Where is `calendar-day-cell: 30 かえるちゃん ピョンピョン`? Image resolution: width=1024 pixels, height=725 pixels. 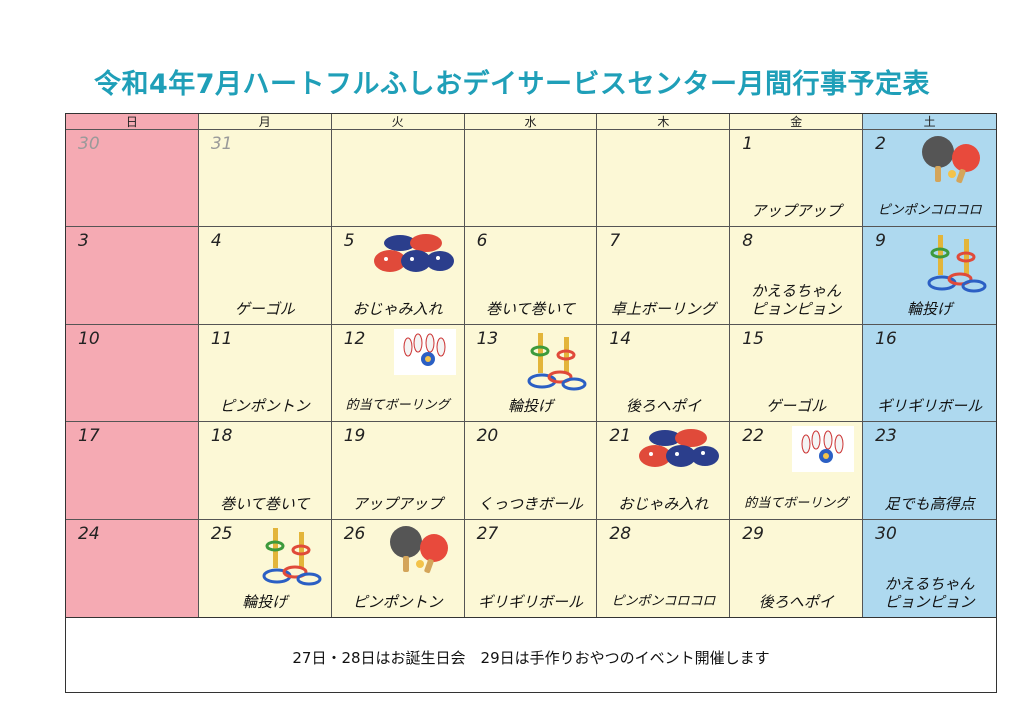 calendar-day-cell: 30 かえるちゃん ピョンピョン is located at coordinates (929, 568).